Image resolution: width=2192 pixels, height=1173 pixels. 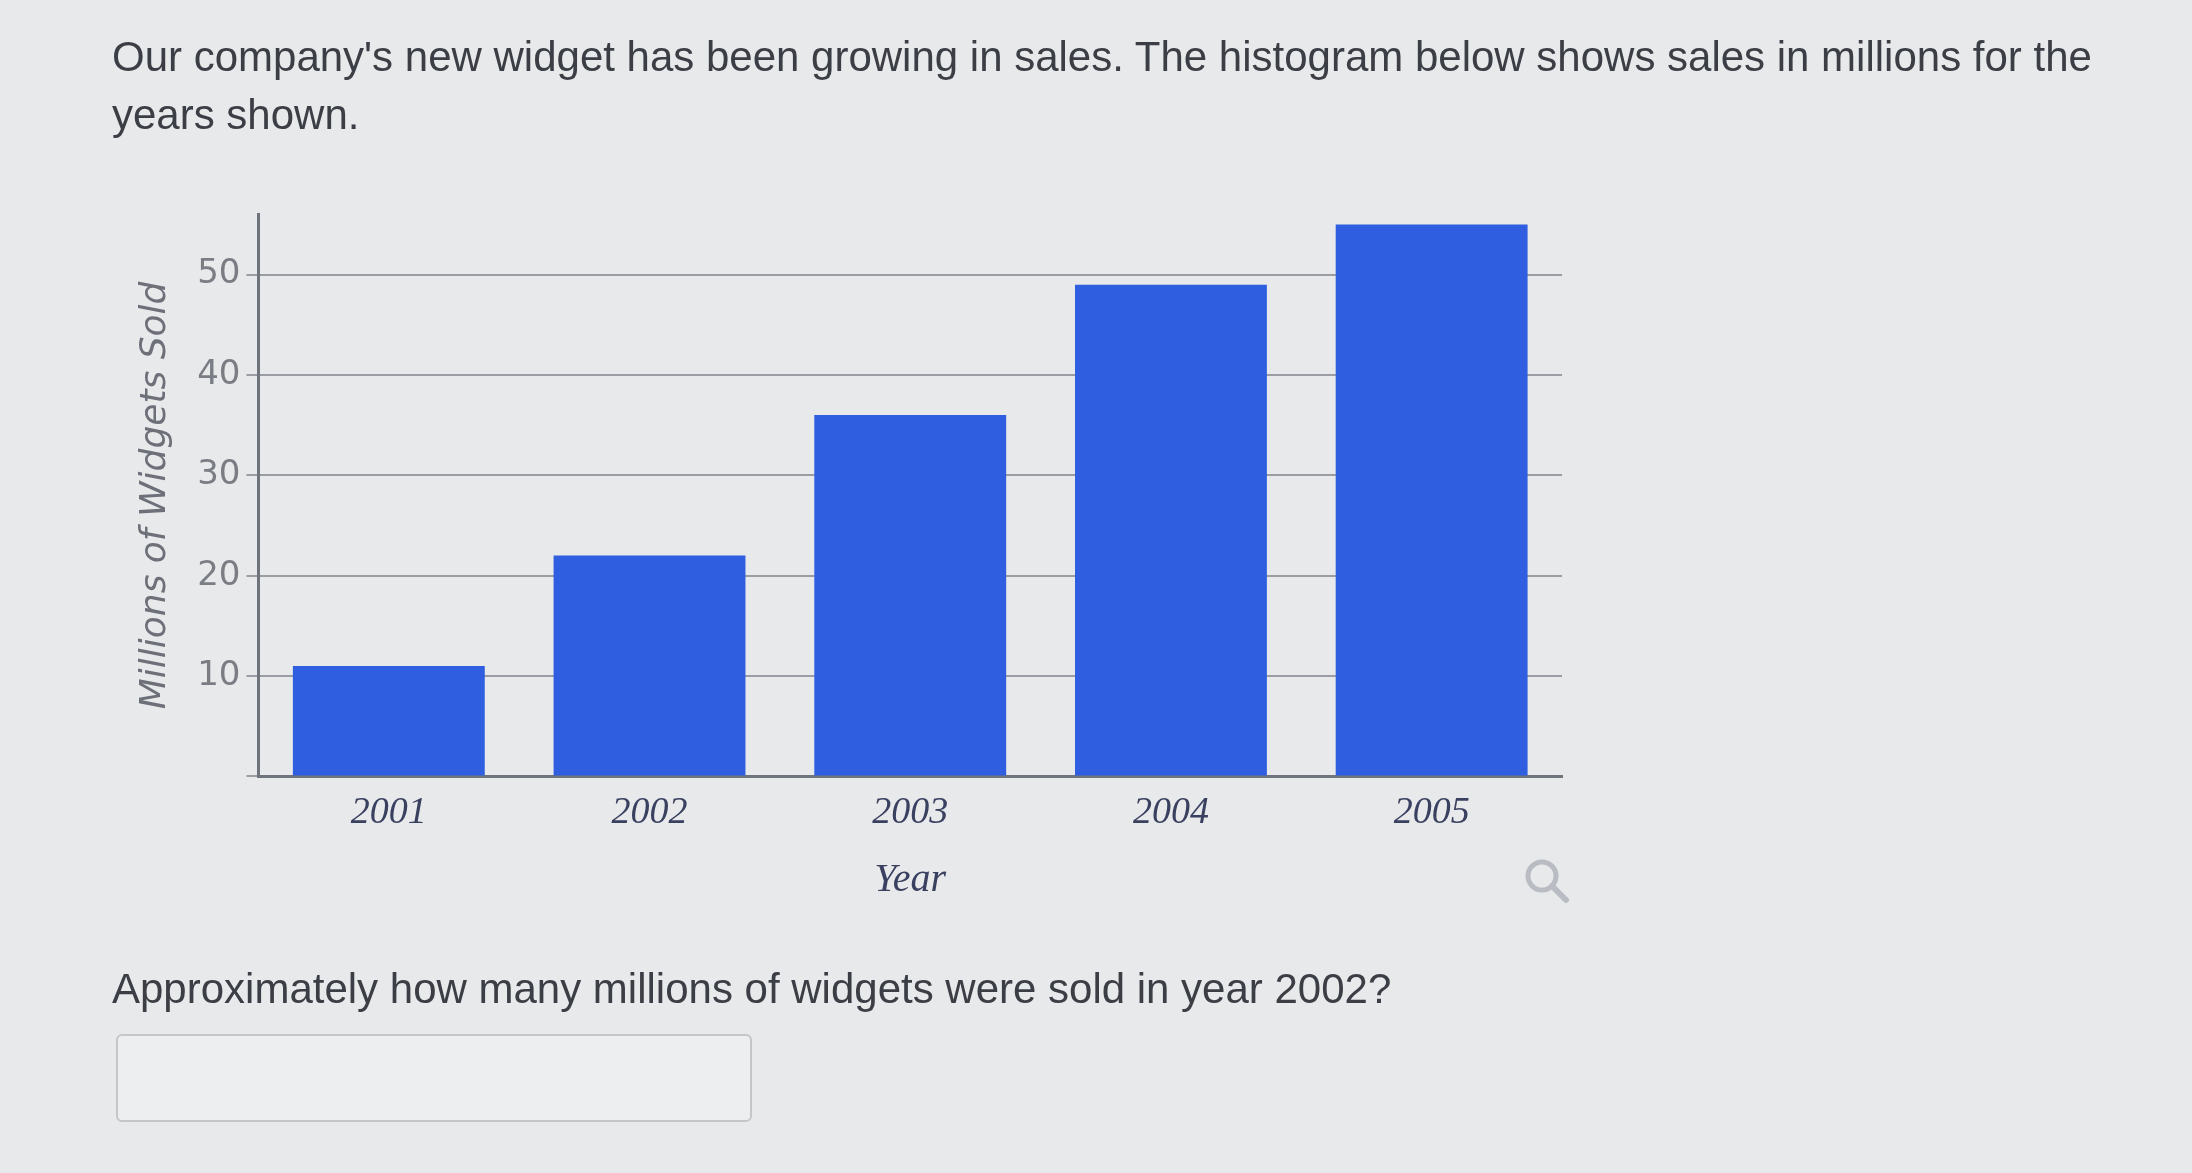 I want to click on chart-title: Our company's new widget has been growing in sales. The histogram below shows sales in millions for the years shown., so click(x=1102, y=86).